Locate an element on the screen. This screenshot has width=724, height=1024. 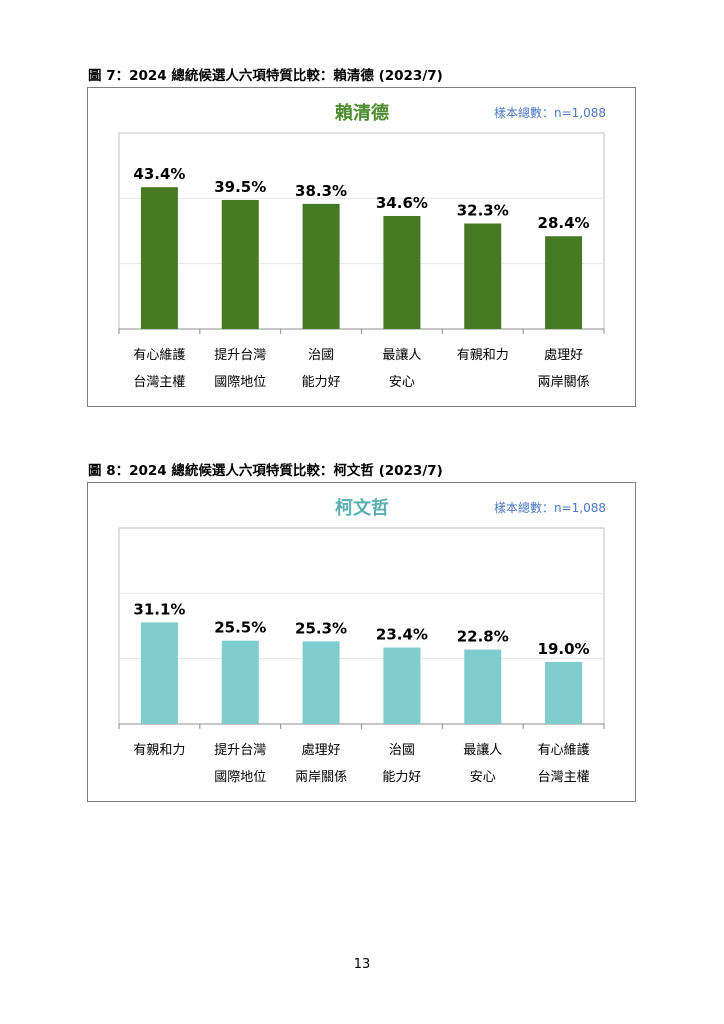
data-label: 32.3% is located at coordinates (483, 210).